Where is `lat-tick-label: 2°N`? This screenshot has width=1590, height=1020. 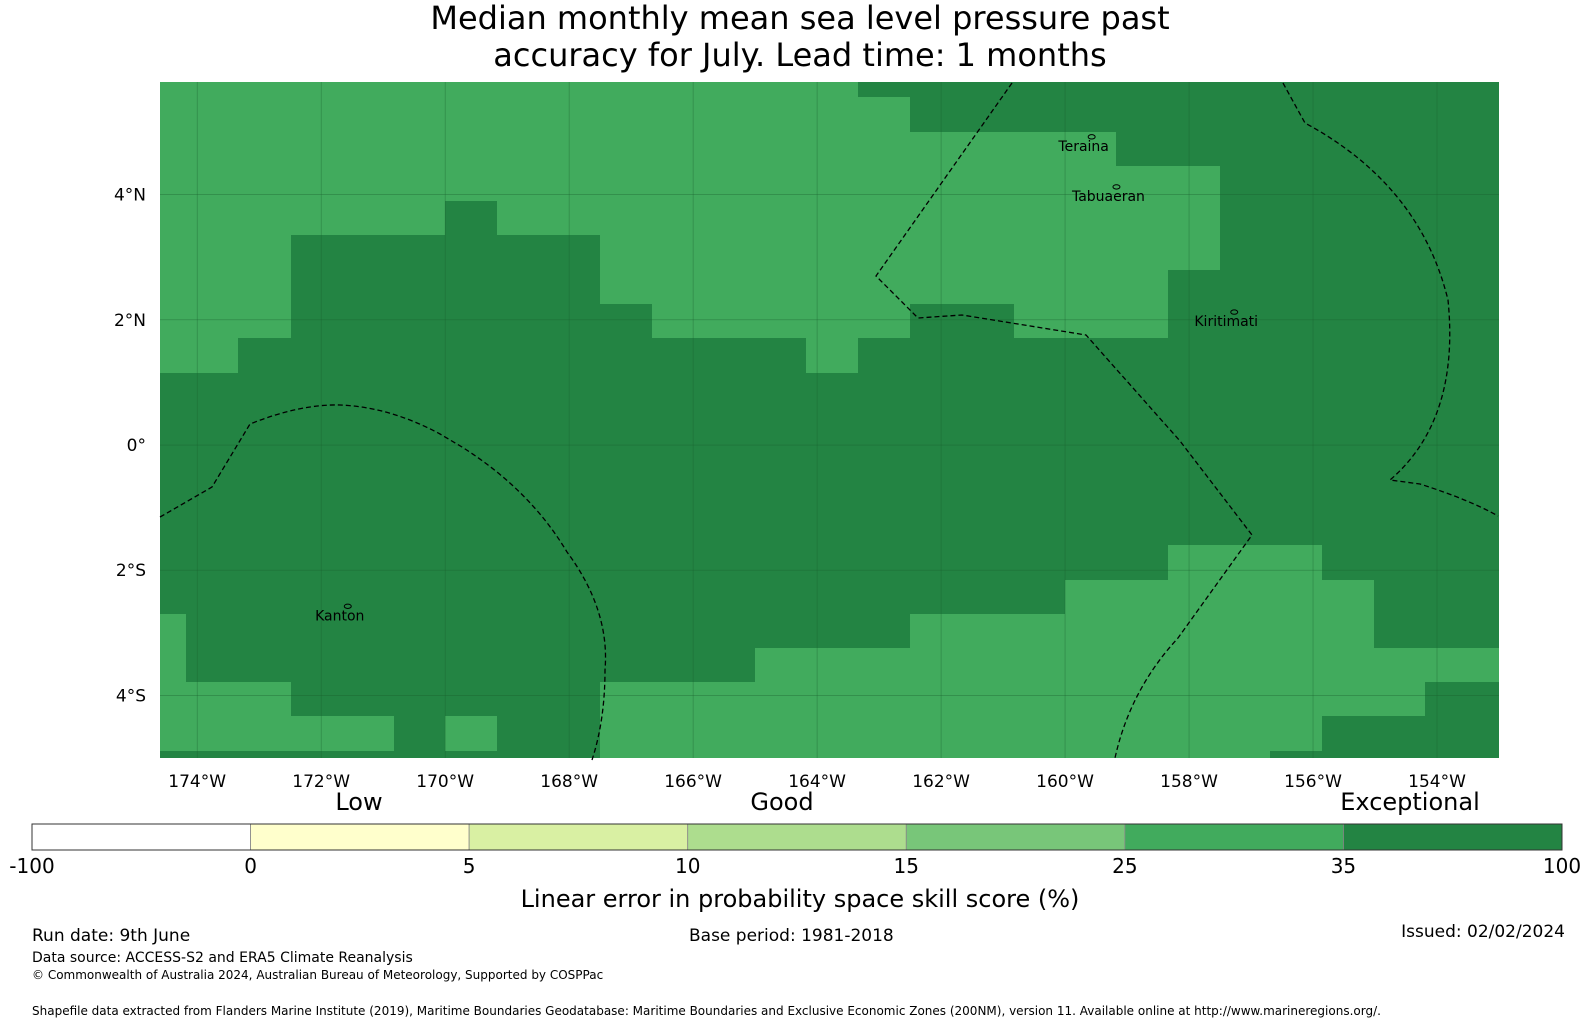 lat-tick-label: 2°N is located at coordinates (130, 321).